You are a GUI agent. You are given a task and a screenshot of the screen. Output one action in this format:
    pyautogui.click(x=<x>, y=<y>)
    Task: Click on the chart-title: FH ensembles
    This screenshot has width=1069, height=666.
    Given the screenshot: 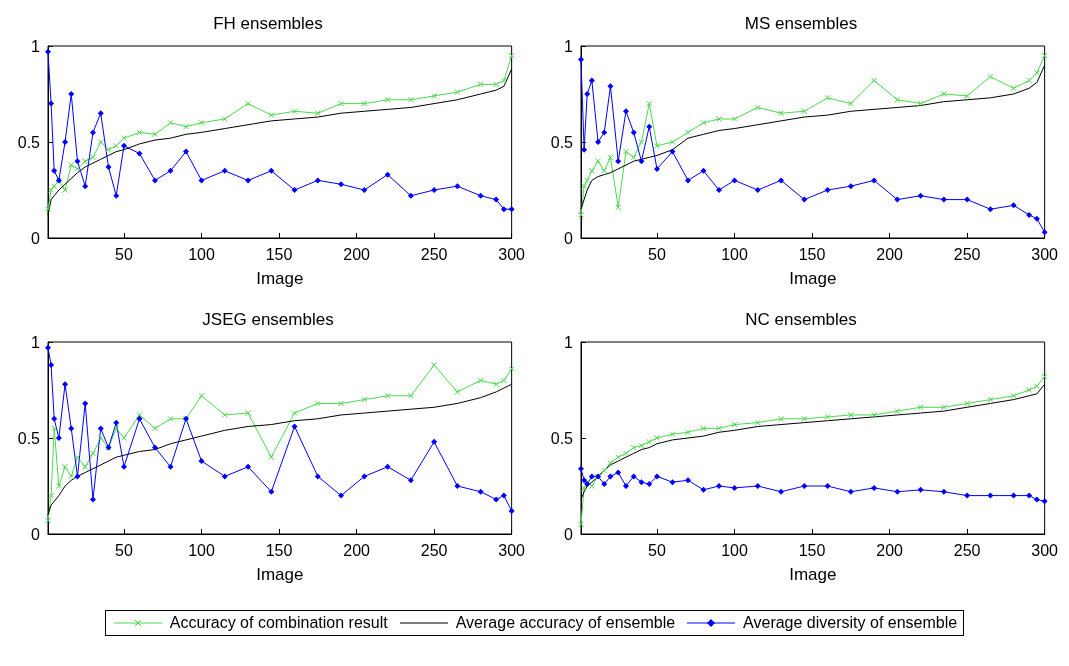 What is the action you would take?
    pyautogui.click(x=268, y=23)
    